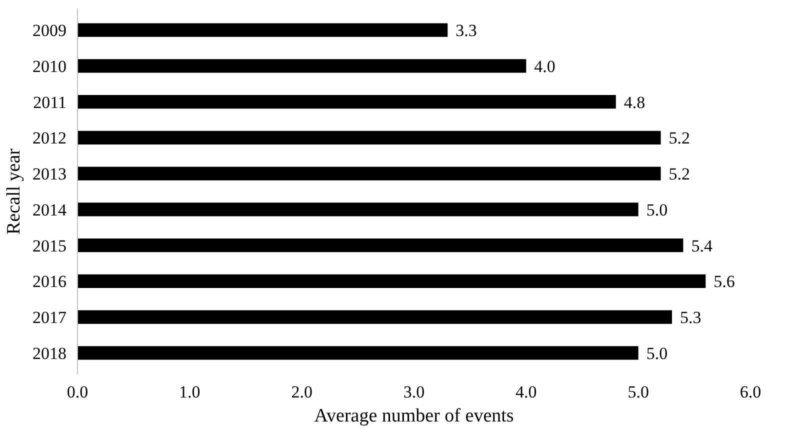 This screenshot has width=790, height=429. Describe the element at coordinates (49, 66) in the screenshot. I see `y-tick-label: 2010` at that location.